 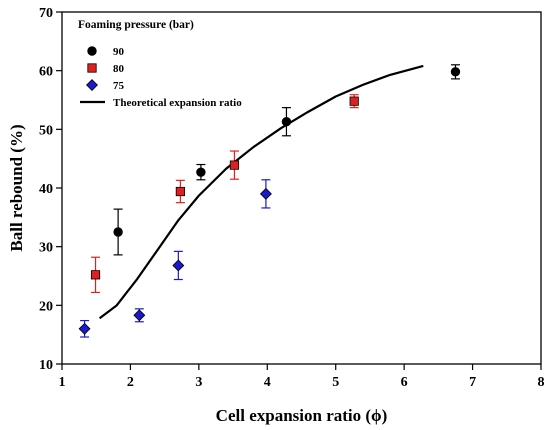 What do you see at coordinates (136, 25) in the screenshot?
I see `legend-title: Foaming pressure (bar)` at bounding box center [136, 25].